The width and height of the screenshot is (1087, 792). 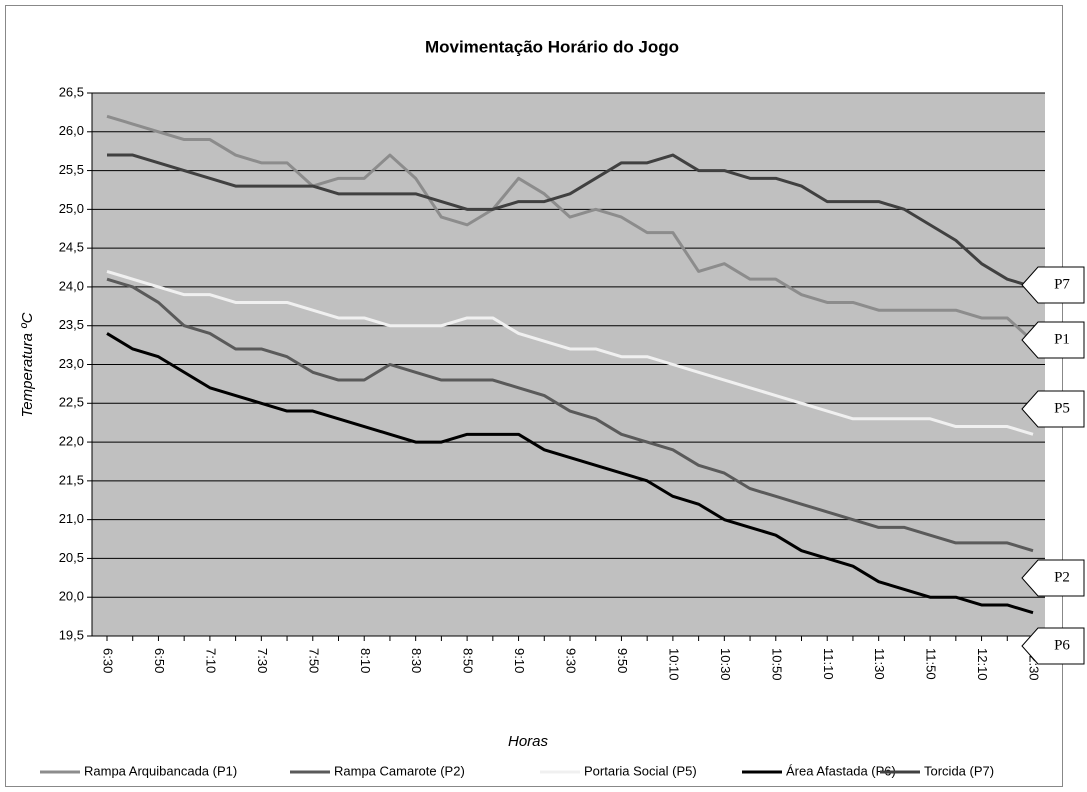 What do you see at coordinates (879, 664) in the screenshot?
I see `x-tick-label: 11:30` at bounding box center [879, 664].